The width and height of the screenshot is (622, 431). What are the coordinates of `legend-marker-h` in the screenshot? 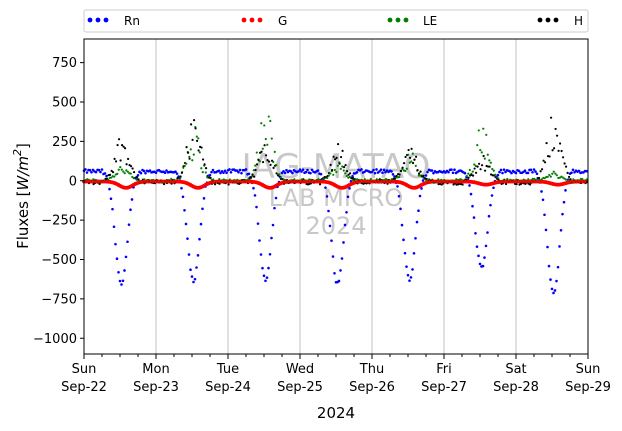 It's located at (548, 20).